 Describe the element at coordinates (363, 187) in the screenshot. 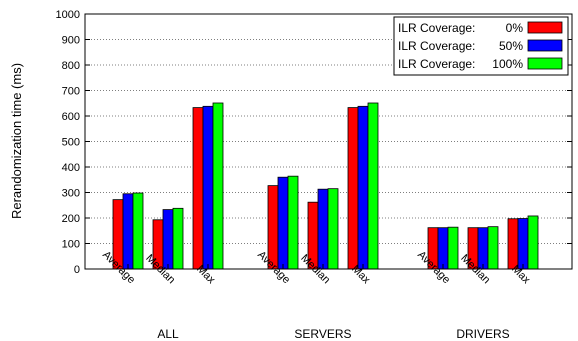

I see `bar-servers-max-s1` at that location.